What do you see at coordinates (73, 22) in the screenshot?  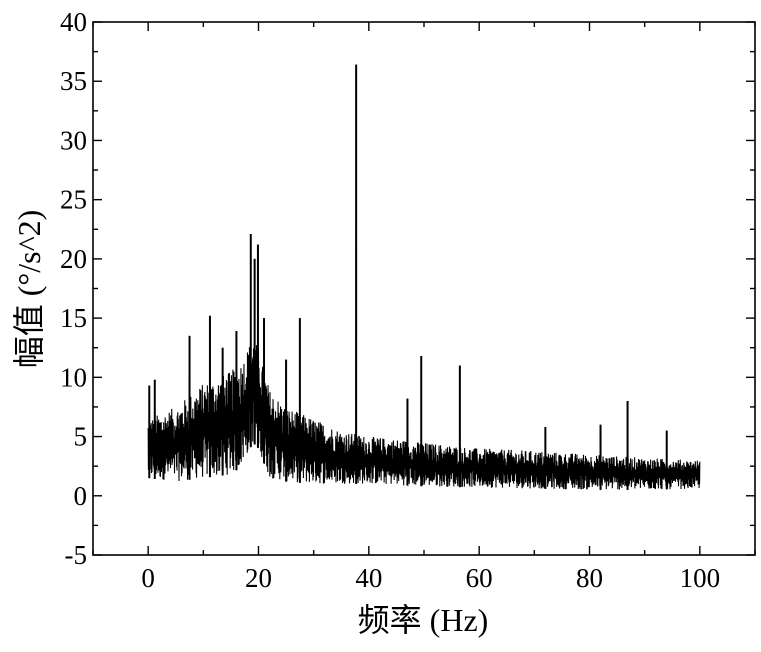 I see `y-tick-label: 40` at bounding box center [73, 22].